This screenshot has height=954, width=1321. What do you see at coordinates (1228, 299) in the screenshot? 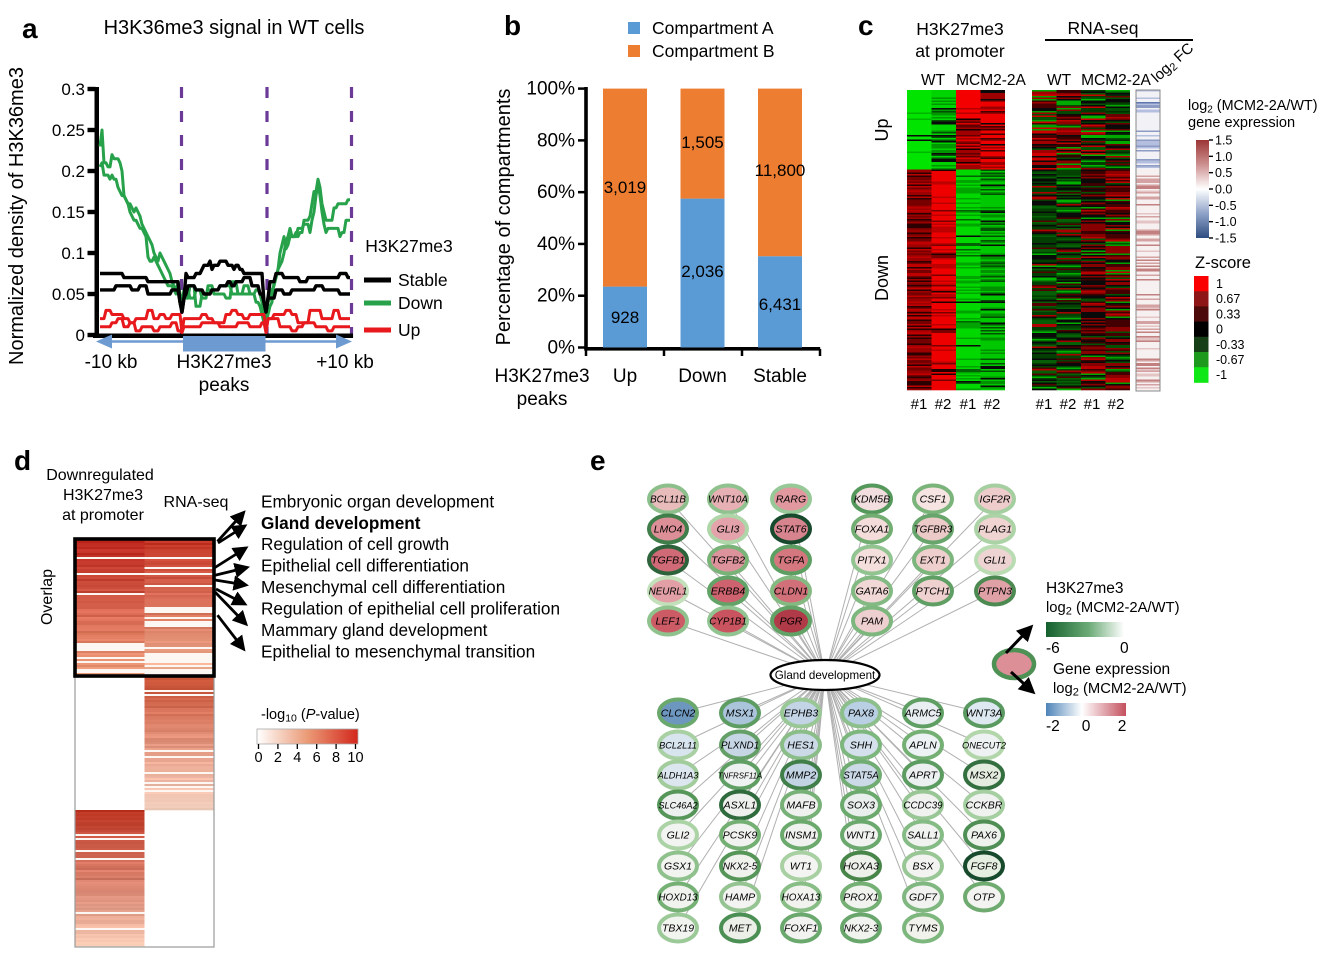
I see `svg-text: 0.67` at bounding box center [1228, 299].